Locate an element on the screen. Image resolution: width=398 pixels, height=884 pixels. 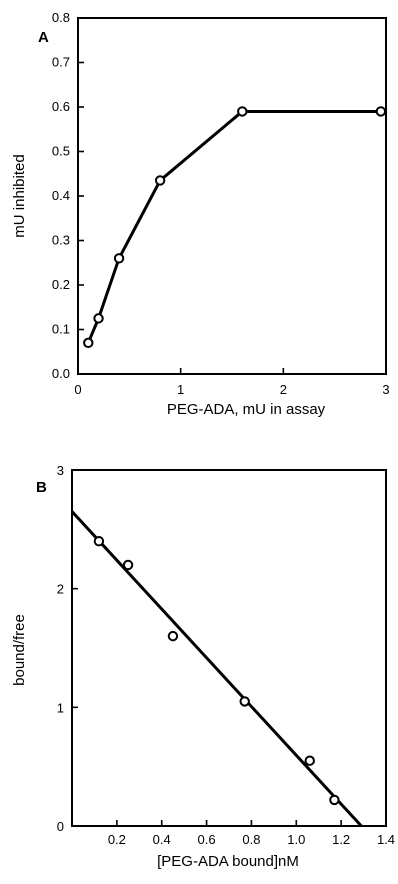
y-ticks-a: 0.0 0.1 0.2 0.3 0.4 0.5 0.6 0.7 0.8 is located at coordinates (68, 195).